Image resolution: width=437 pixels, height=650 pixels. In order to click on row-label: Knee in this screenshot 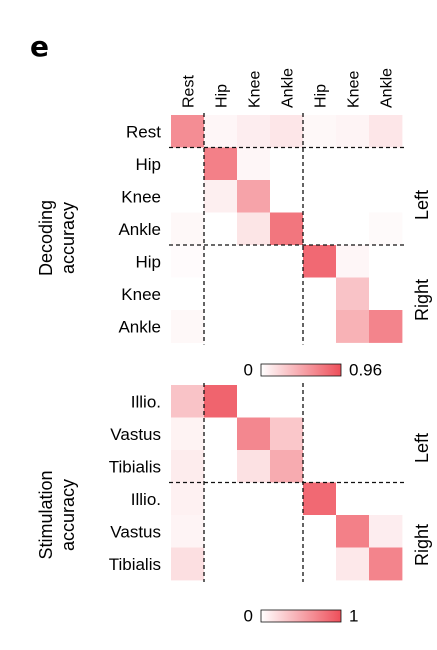, I will do `click(141, 196)`.